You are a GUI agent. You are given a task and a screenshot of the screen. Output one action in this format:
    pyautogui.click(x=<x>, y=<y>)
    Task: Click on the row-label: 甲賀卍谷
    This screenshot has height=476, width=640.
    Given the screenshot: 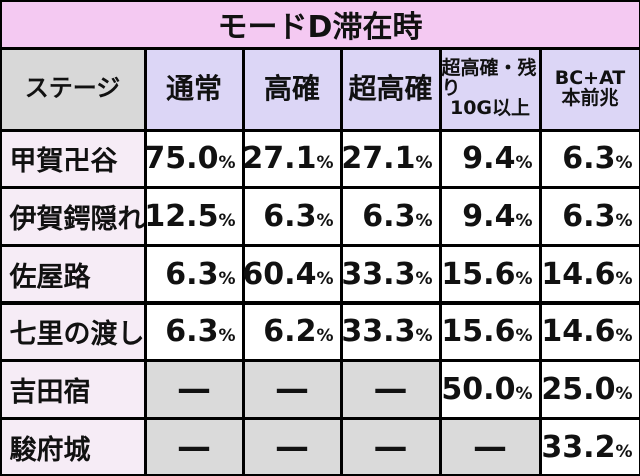 What is the action you would take?
    pyautogui.click(x=72, y=159)
    